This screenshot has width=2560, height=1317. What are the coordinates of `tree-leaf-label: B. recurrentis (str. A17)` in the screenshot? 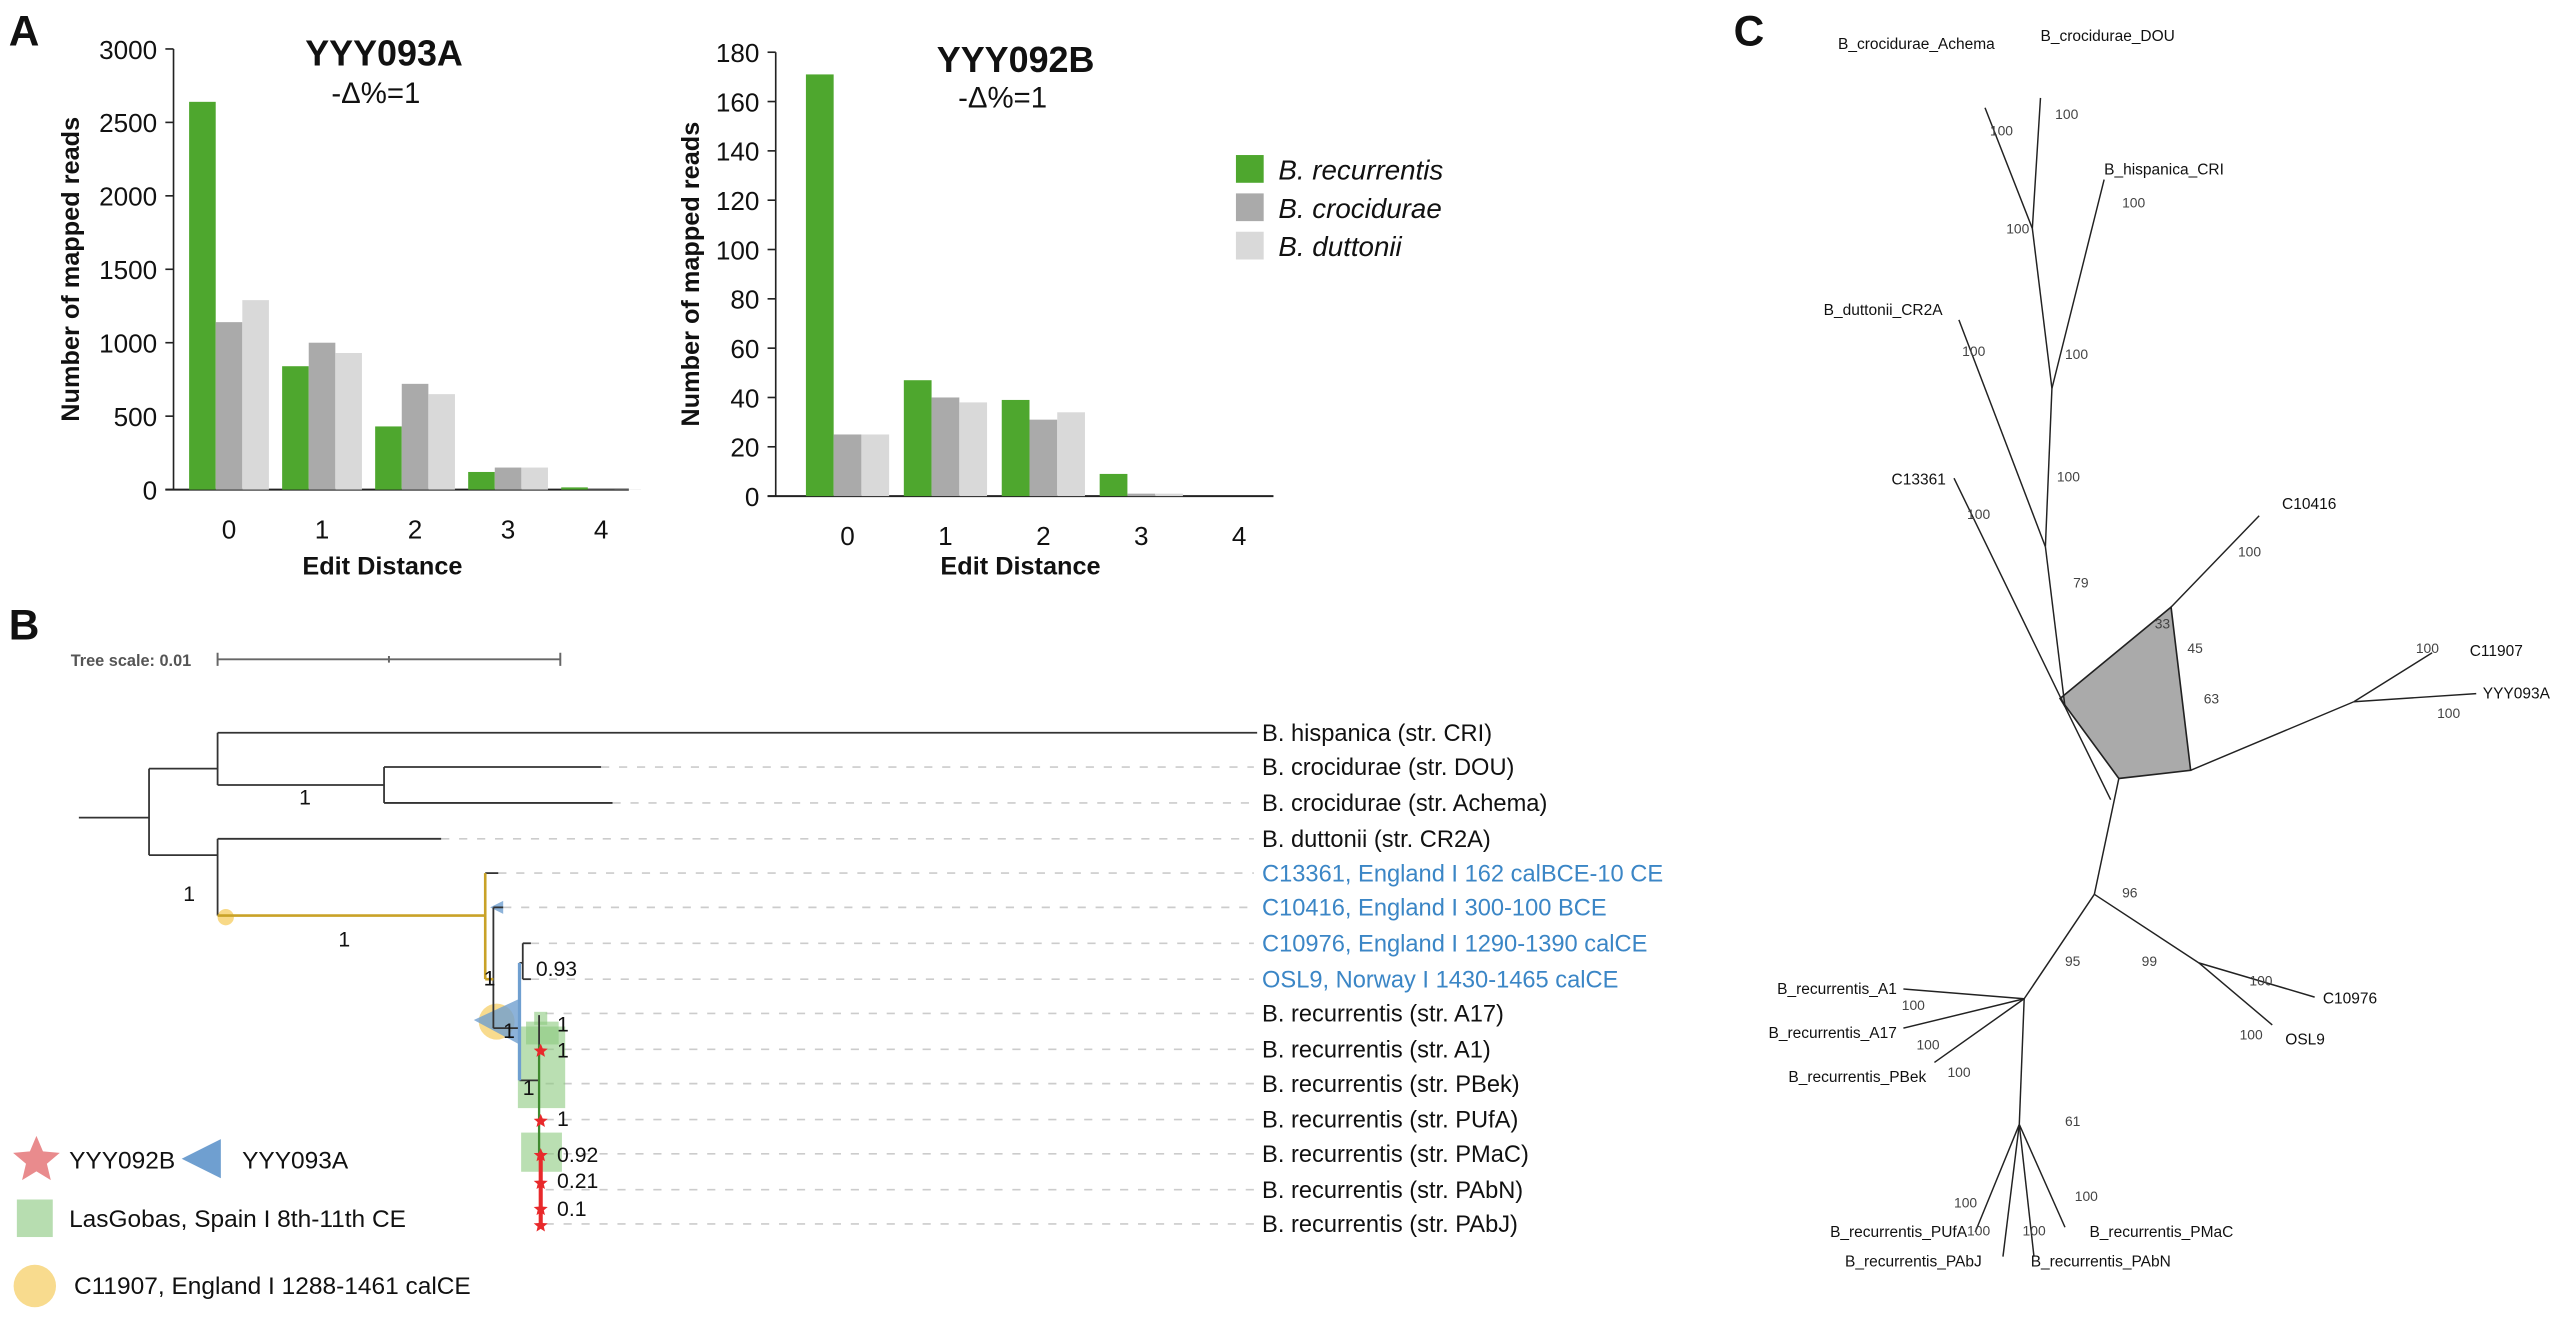 It's located at (1383, 1015).